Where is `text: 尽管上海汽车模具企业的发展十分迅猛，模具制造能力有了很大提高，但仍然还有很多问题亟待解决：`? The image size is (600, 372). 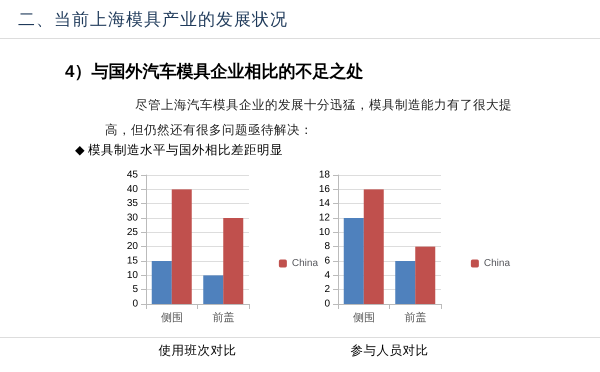 text: 尽管上海汽车模具企业的发展十分迅猛，模具制造能力有了很大提高，但仍然还有很多问题亟待解决： is located at coordinates (309, 118).